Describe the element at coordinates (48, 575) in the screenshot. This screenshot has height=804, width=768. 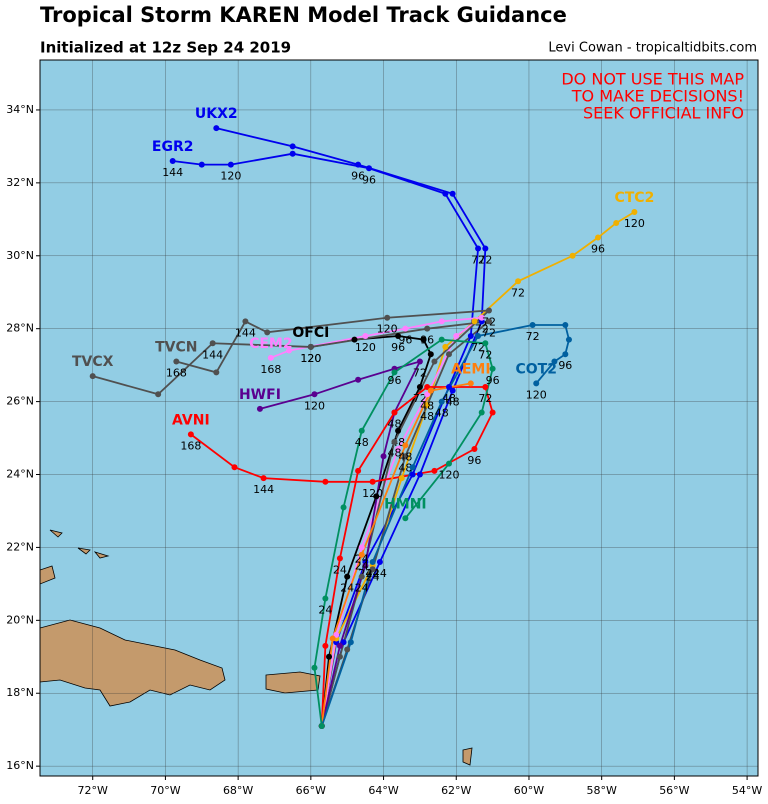
I see `cuba` at that location.